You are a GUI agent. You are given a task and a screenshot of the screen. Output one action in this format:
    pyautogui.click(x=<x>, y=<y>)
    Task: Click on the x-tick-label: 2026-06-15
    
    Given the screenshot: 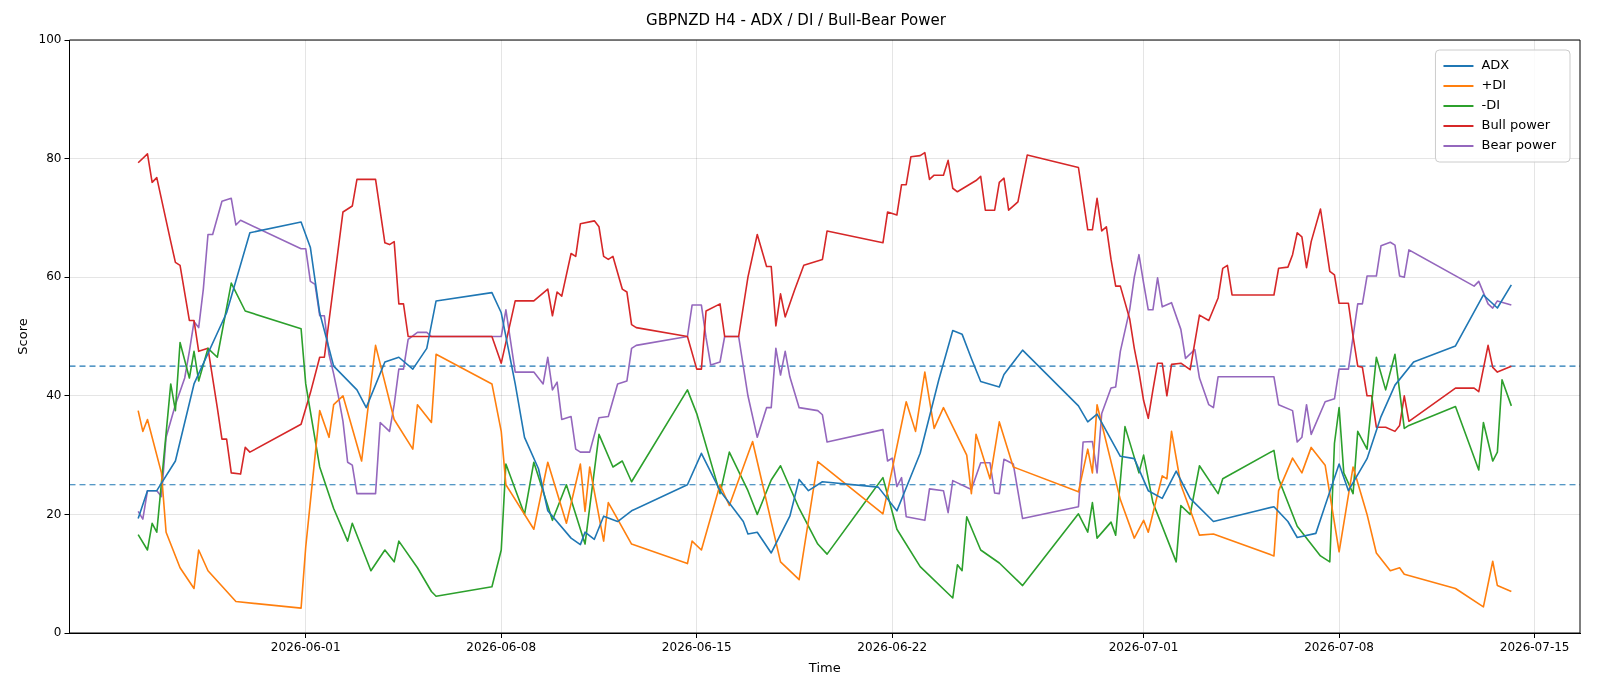 What is the action you would take?
    pyautogui.click(x=696, y=647)
    